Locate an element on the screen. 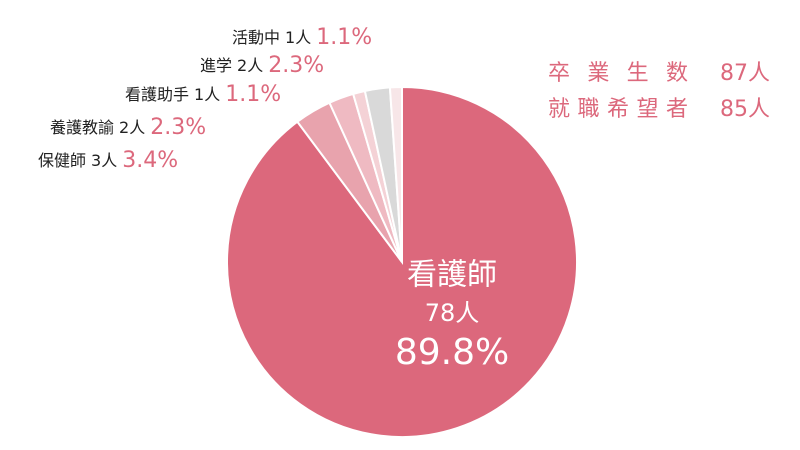 The width and height of the screenshot is (800, 450). slice-count: 78人 is located at coordinates (452, 313).